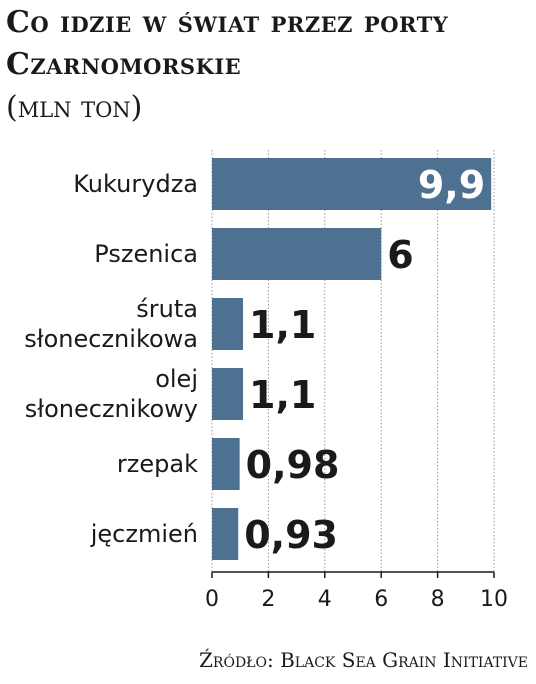 The width and height of the screenshot is (536, 684). What do you see at coordinates (135, 184) in the screenshot?
I see `category-label: Kukurydza` at bounding box center [135, 184].